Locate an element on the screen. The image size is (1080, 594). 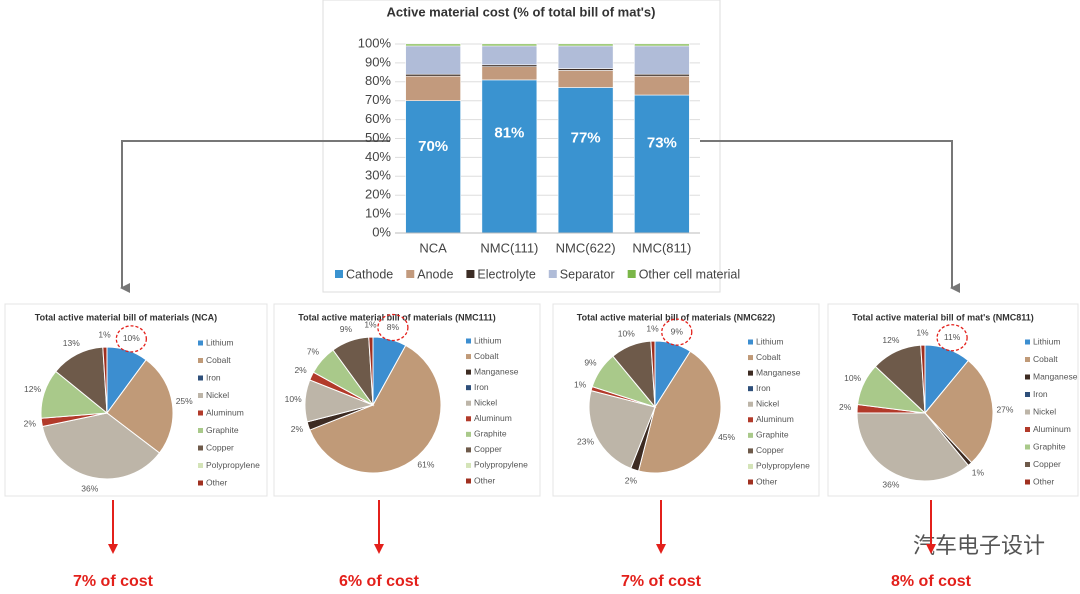
data-label: 36% is located at coordinates (890, 485).